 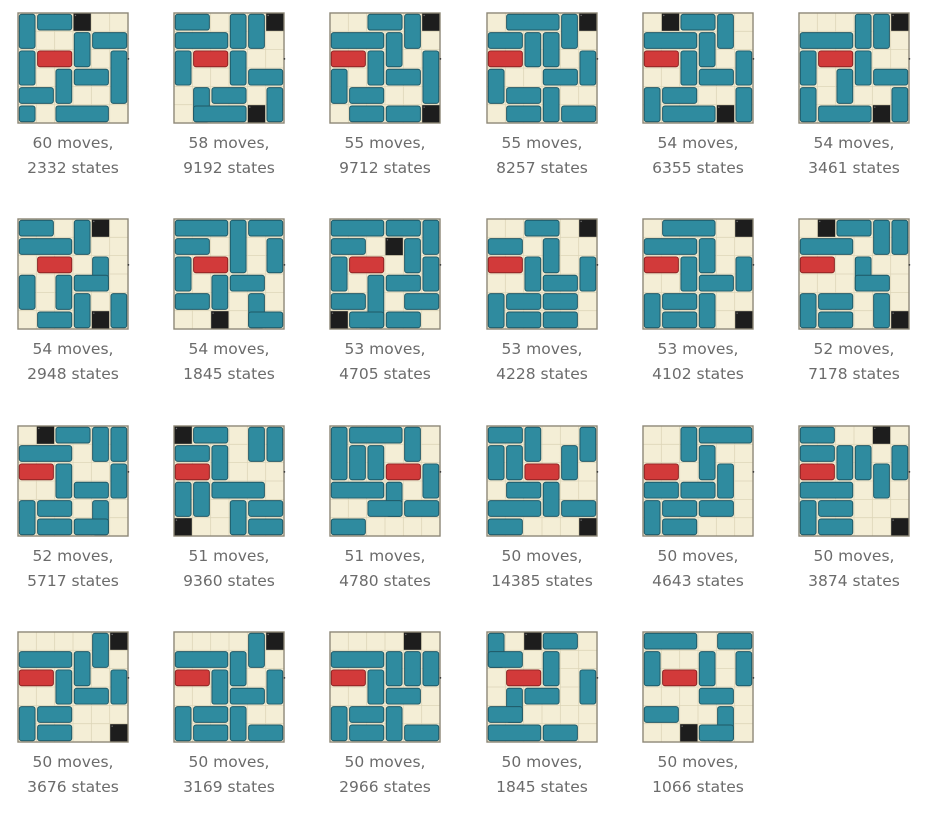 I want to click on puzzle-card: 52 moves, 7178 states, so click(x=853, y=309).